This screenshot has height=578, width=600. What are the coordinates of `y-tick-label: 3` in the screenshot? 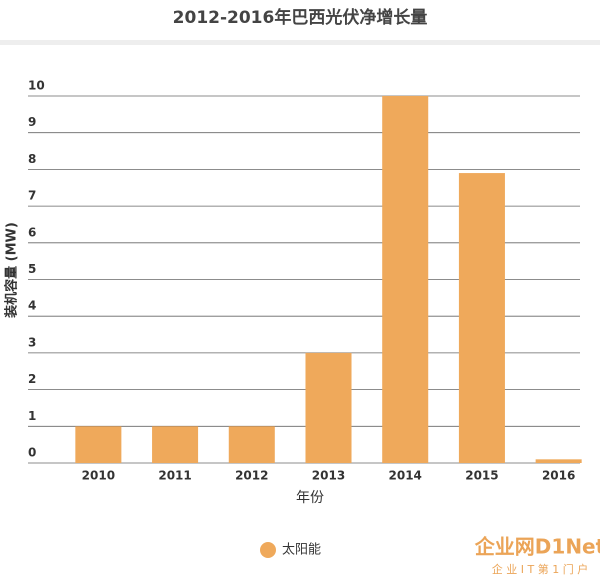 It's located at (32, 342).